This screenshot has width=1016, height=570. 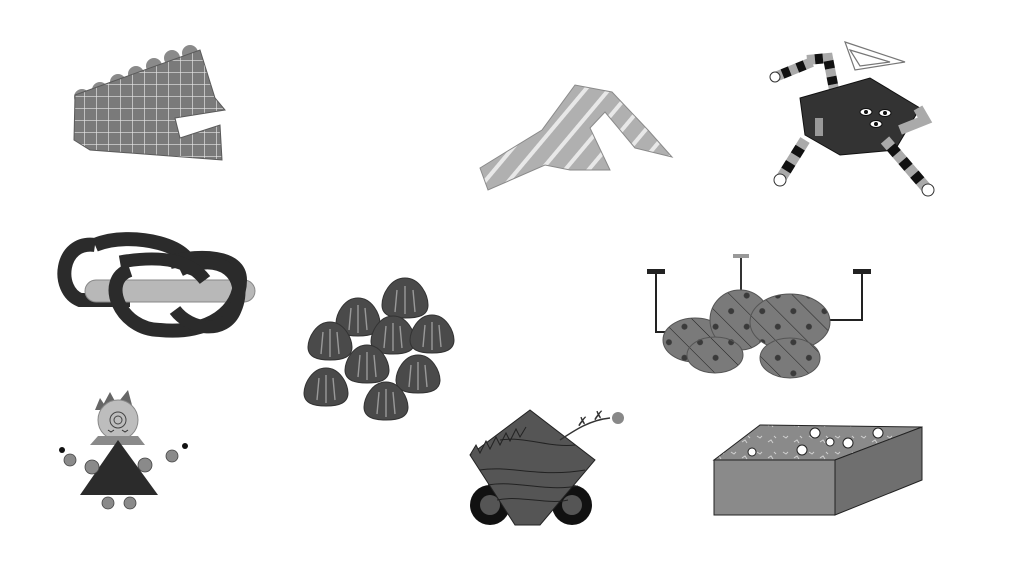 What do you see at coordinates (759, 316) in the screenshot?
I see `lamp-cloud-shape` at bounding box center [759, 316].